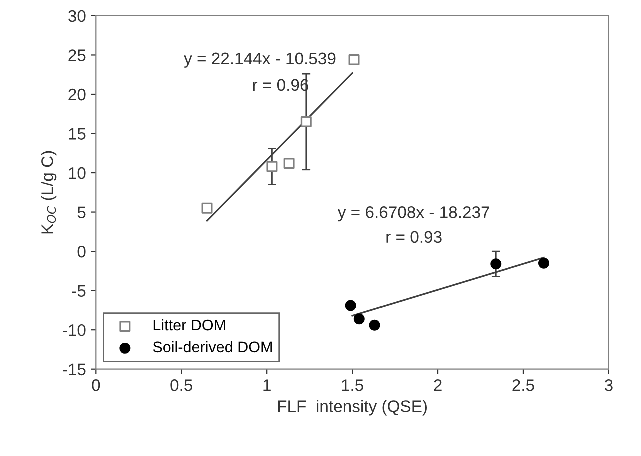 This screenshot has width=641, height=456. I want to click on legend-label: Soil-derived DOM, so click(212, 347).